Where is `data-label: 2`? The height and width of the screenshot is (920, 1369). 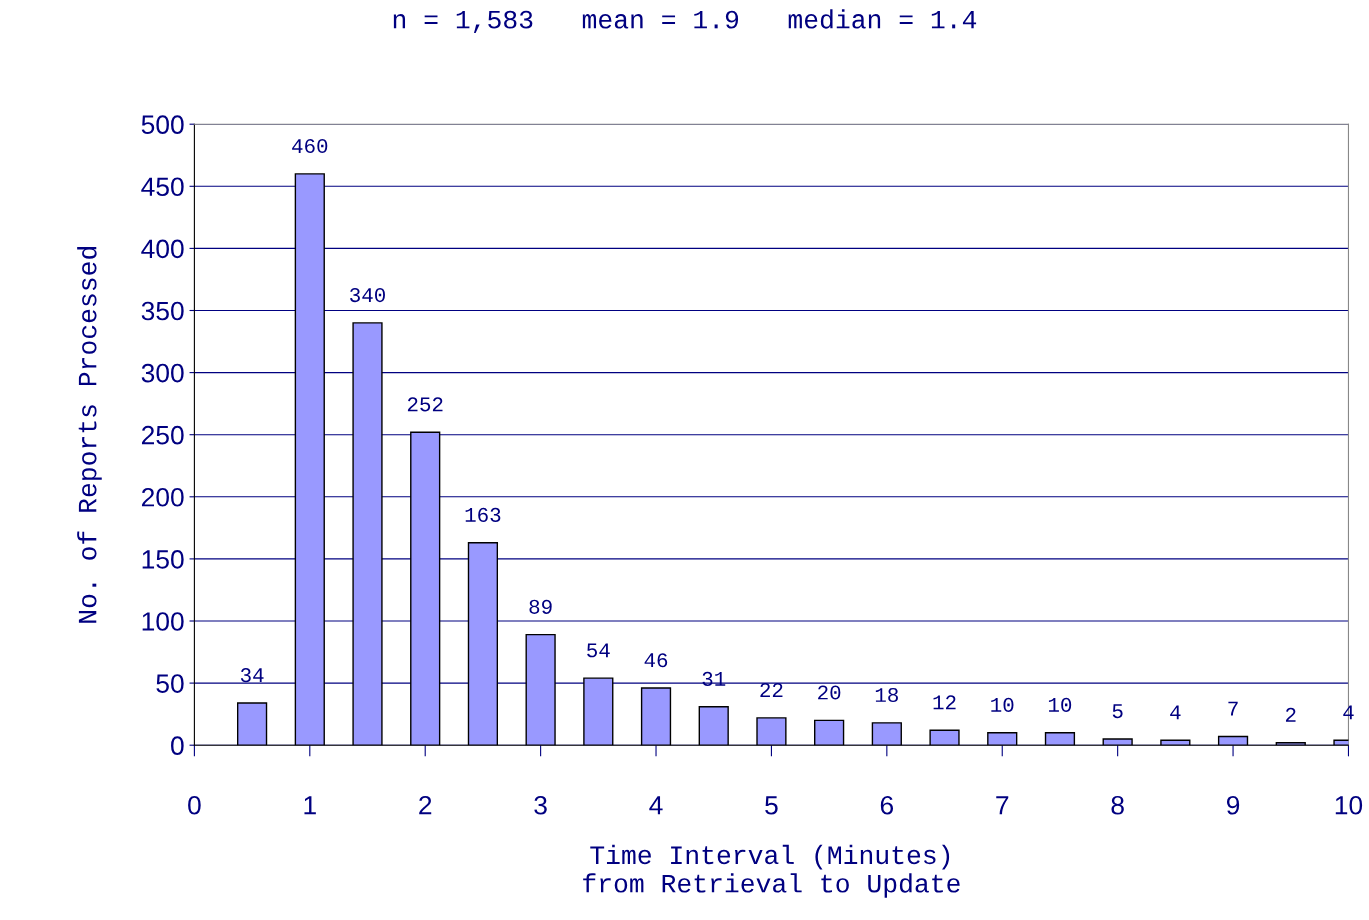 data-label: 2 is located at coordinates (1290, 714).